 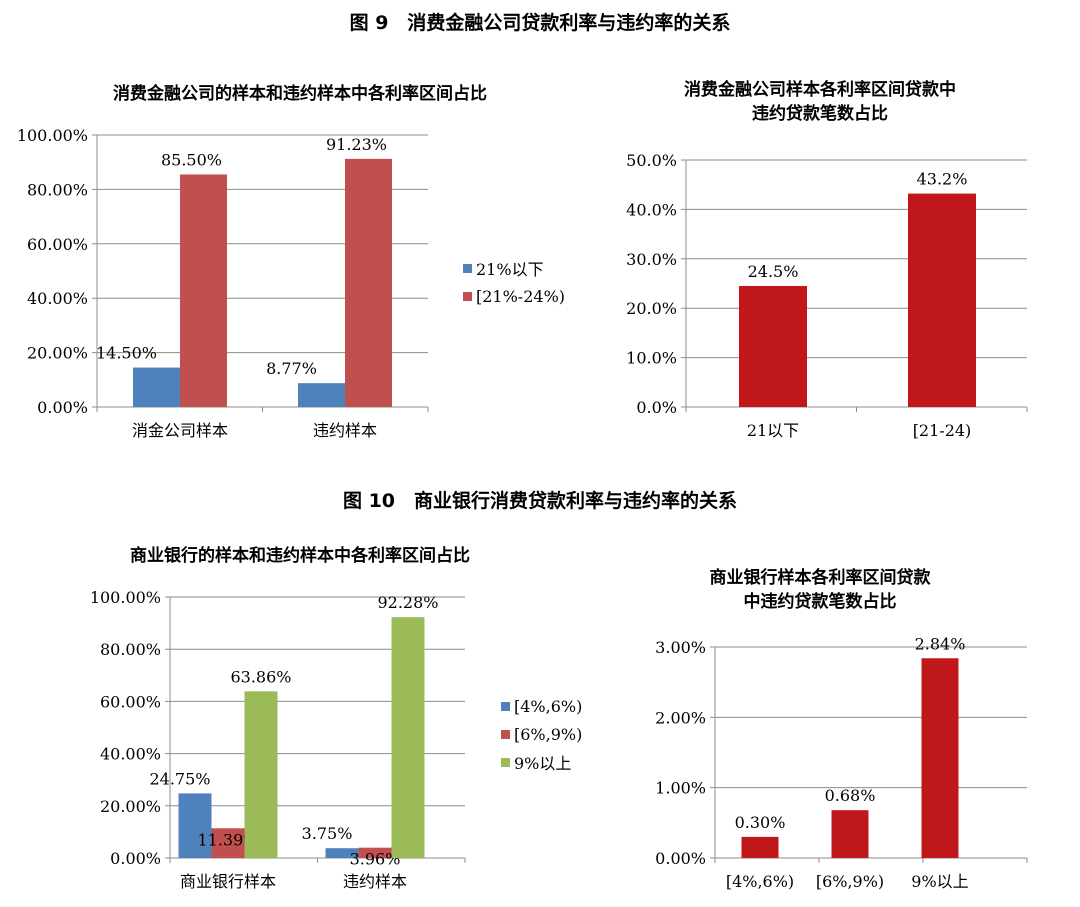 What do you see at coordinates (939, 881) in the screenshot?
I see `x-tick-label: 9%以上` at bounding box center [939, 881].